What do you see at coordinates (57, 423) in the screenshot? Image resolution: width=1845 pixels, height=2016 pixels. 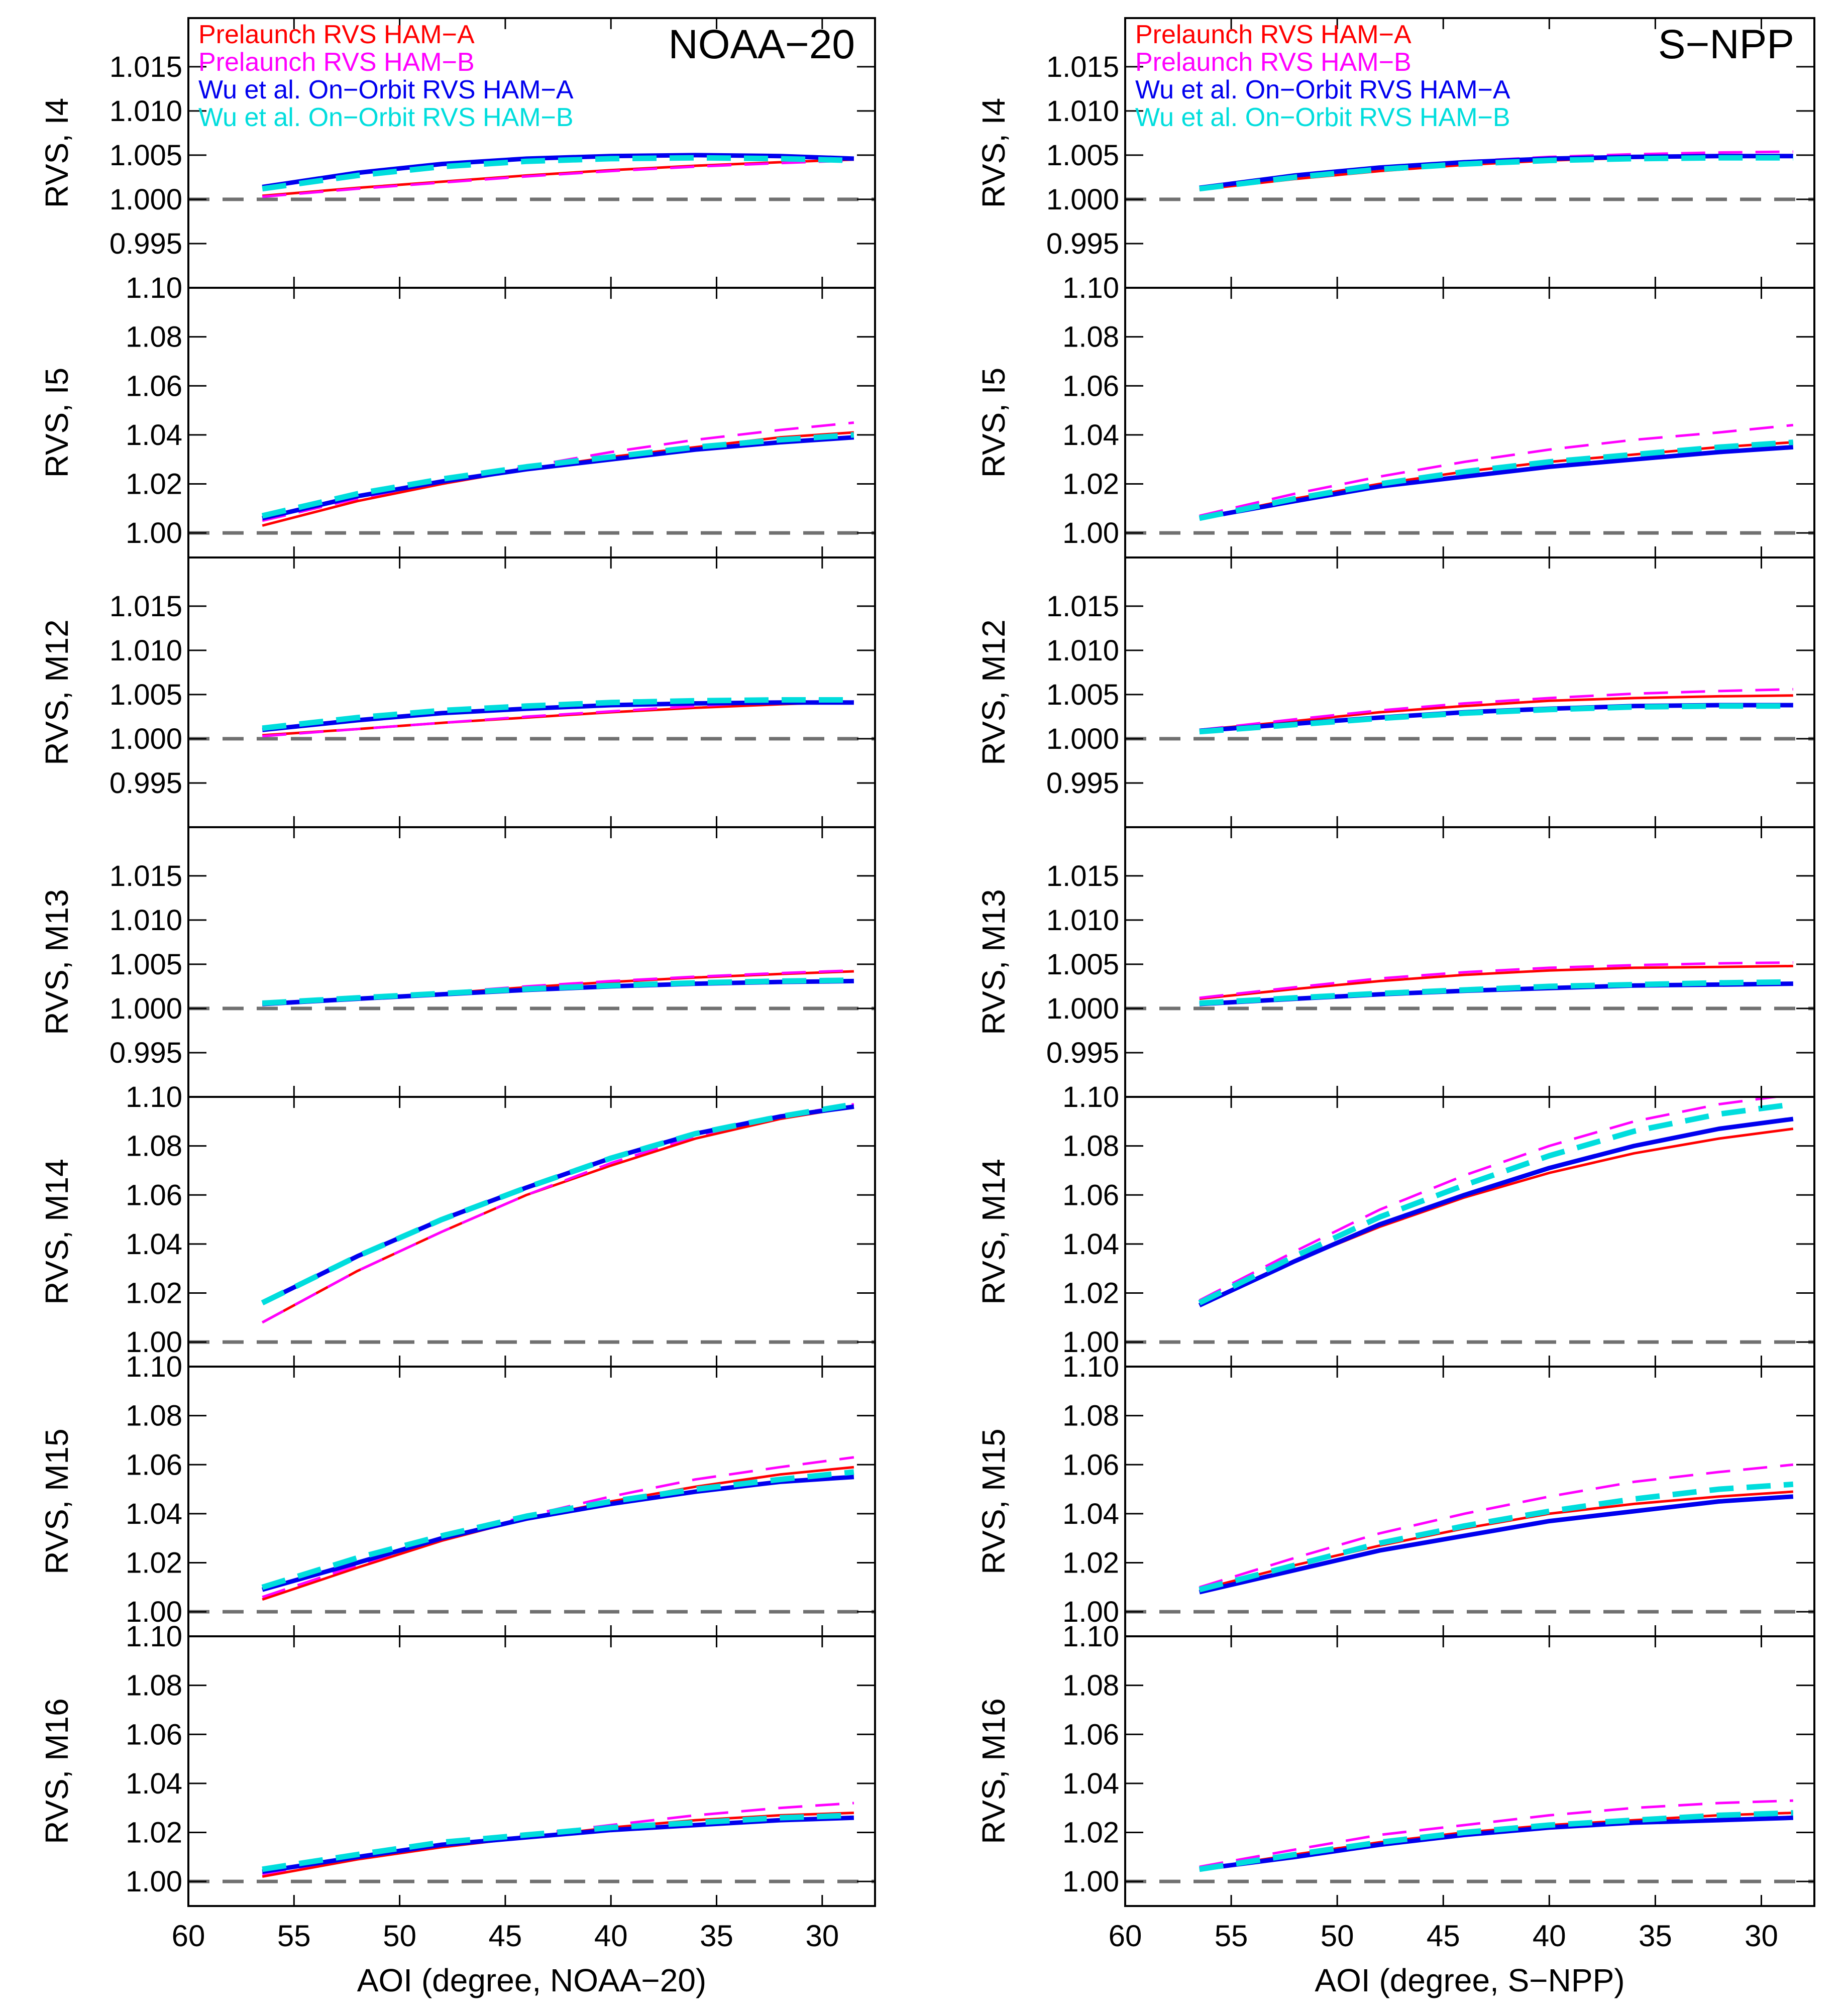 I see `y-axis-label: RVS, I5` at bounding box center [57, 423].